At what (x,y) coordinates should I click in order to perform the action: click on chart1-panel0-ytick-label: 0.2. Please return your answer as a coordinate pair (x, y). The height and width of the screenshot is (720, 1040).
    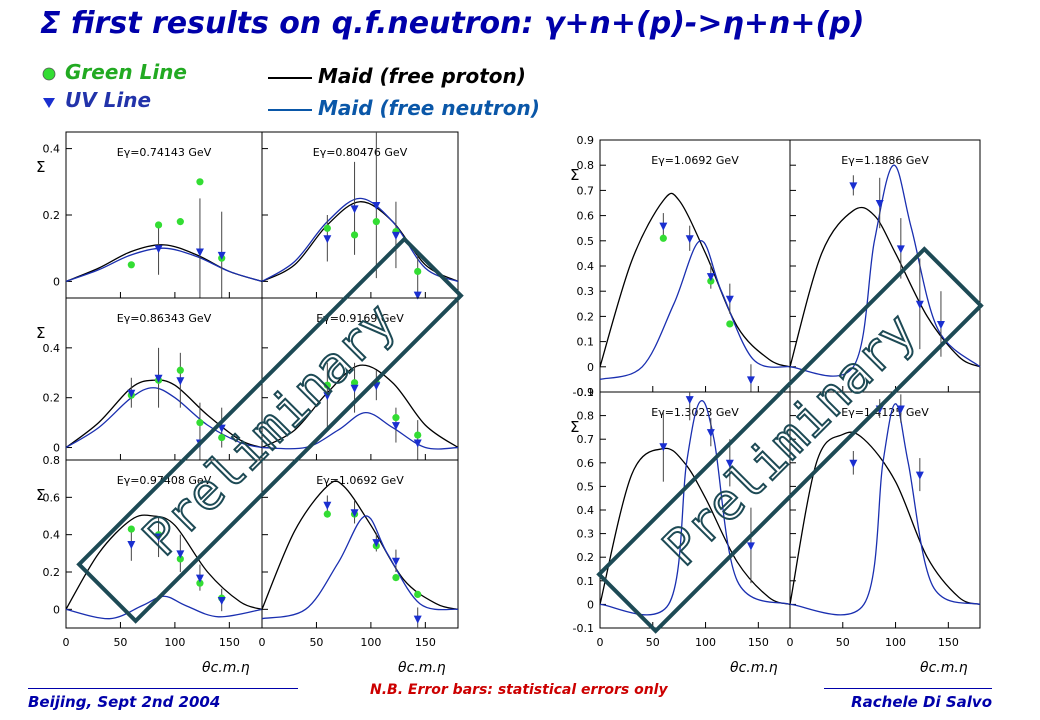
    Looking at the image, I should click on (586, 316).